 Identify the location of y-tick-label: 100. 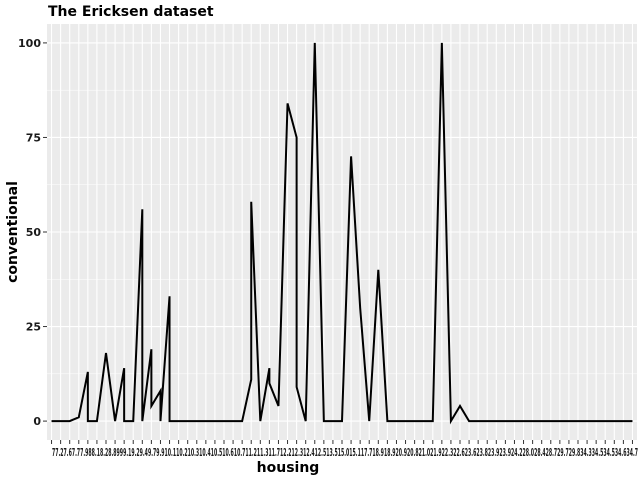
(29, 43).